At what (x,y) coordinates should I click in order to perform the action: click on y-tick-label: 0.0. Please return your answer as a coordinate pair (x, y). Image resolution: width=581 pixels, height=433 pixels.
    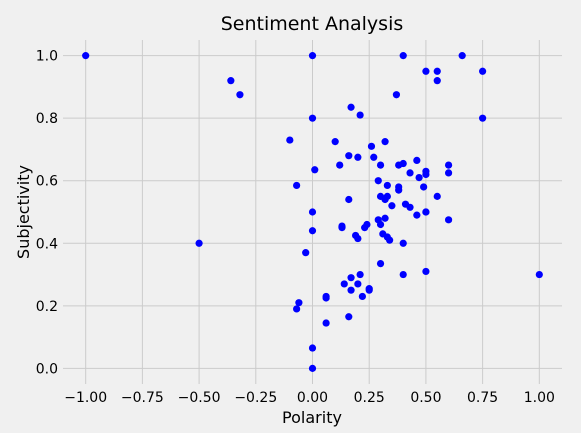
    Looking at the image, I should click on (47, 369).